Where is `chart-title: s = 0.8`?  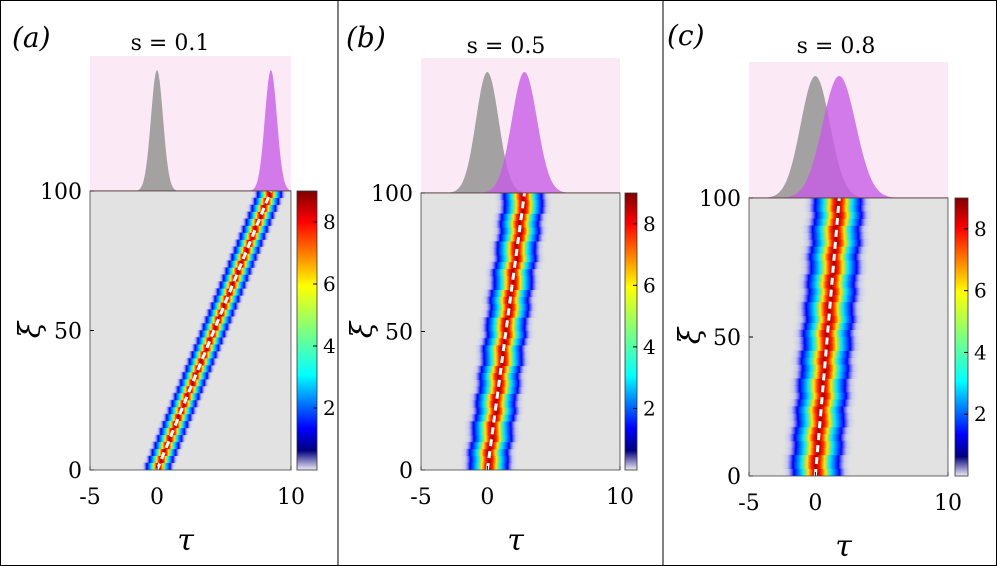 chart-title: s = 0.8 is located at coordinates (836, 46).